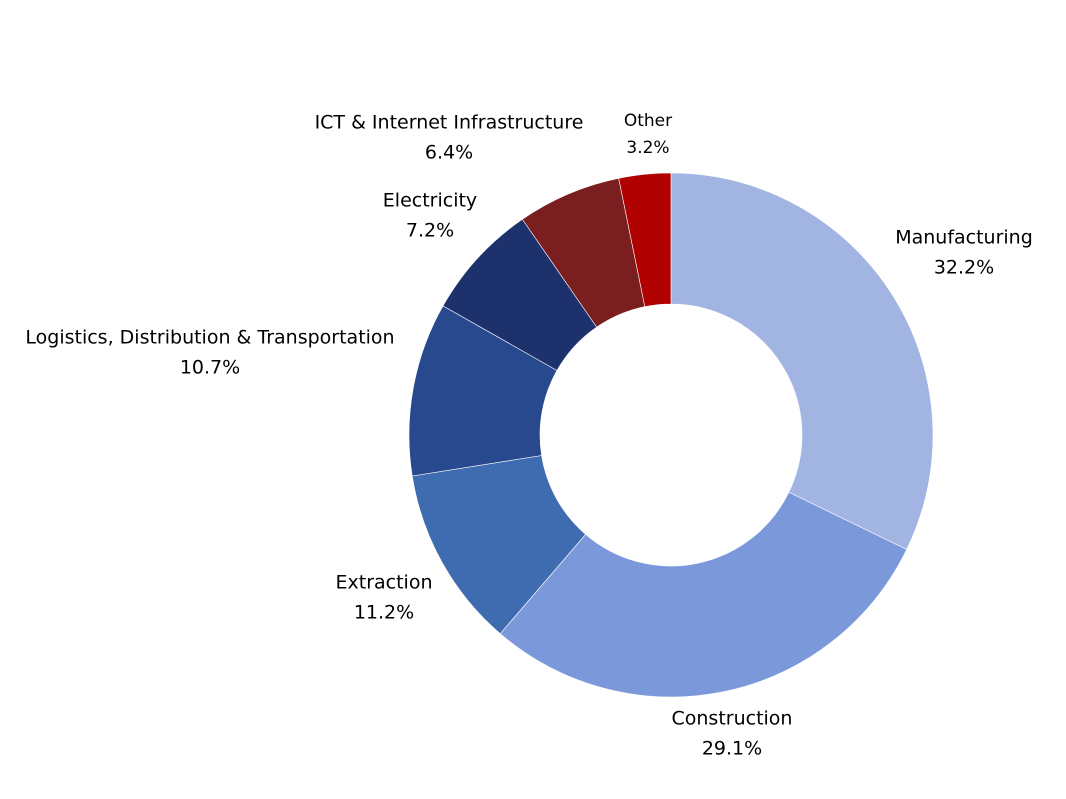  I want to click on percent-label: 32.2%, so click(964, 268).